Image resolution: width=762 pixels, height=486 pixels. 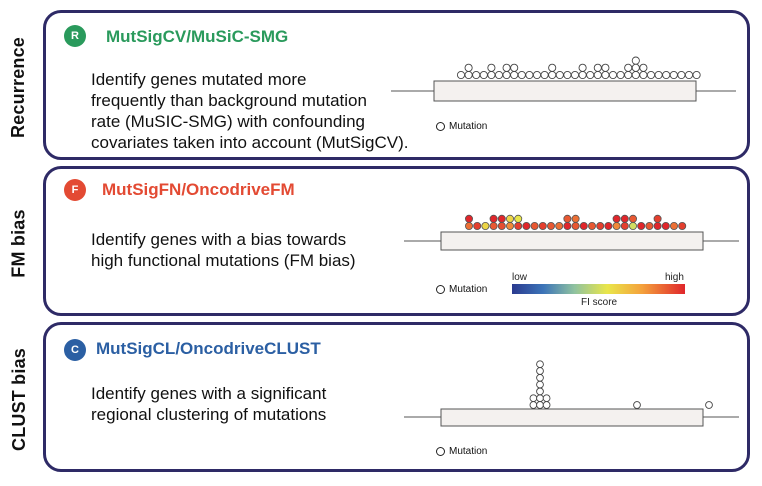 I want to click on mutation-legend-clust: Mutation, so click(x=461, y=451).